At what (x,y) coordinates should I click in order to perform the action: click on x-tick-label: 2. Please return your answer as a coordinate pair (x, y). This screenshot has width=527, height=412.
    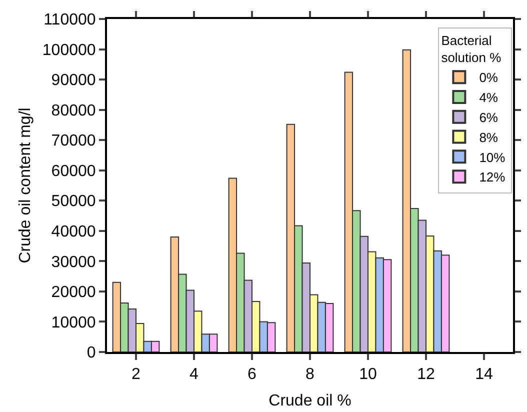
    Looking at the image, I should click on (136, 375).